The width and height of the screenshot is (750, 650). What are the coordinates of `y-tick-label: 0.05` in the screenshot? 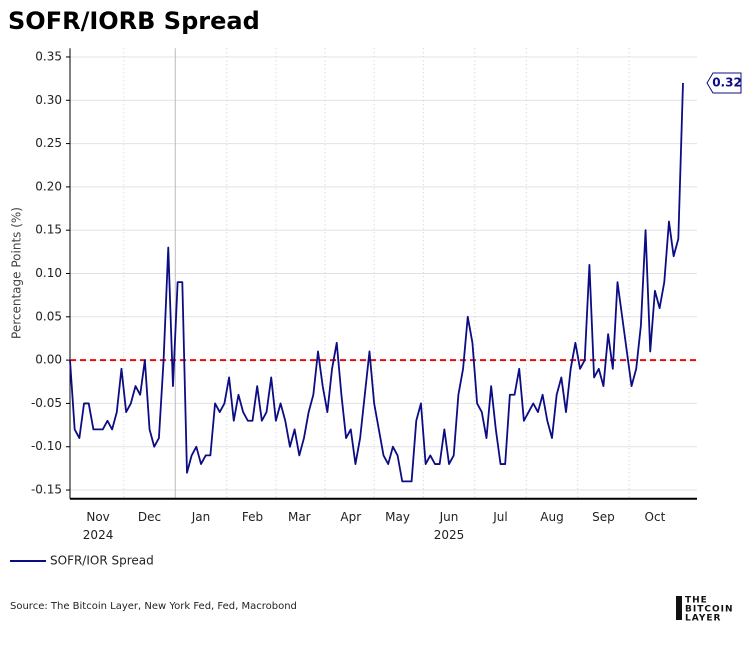 It's located at (48, 316).